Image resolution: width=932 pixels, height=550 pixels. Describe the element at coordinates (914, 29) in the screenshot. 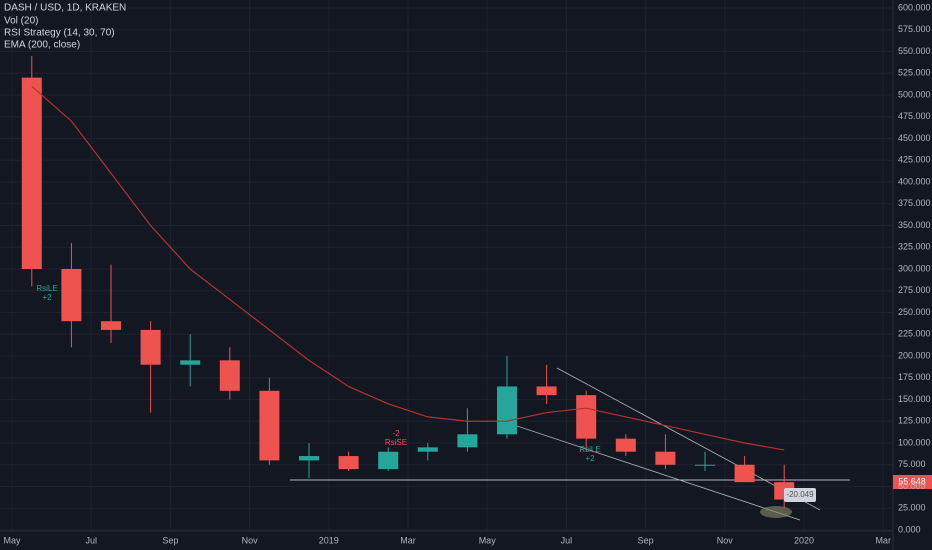

I see `y-tick-label: 575.000` at that location.